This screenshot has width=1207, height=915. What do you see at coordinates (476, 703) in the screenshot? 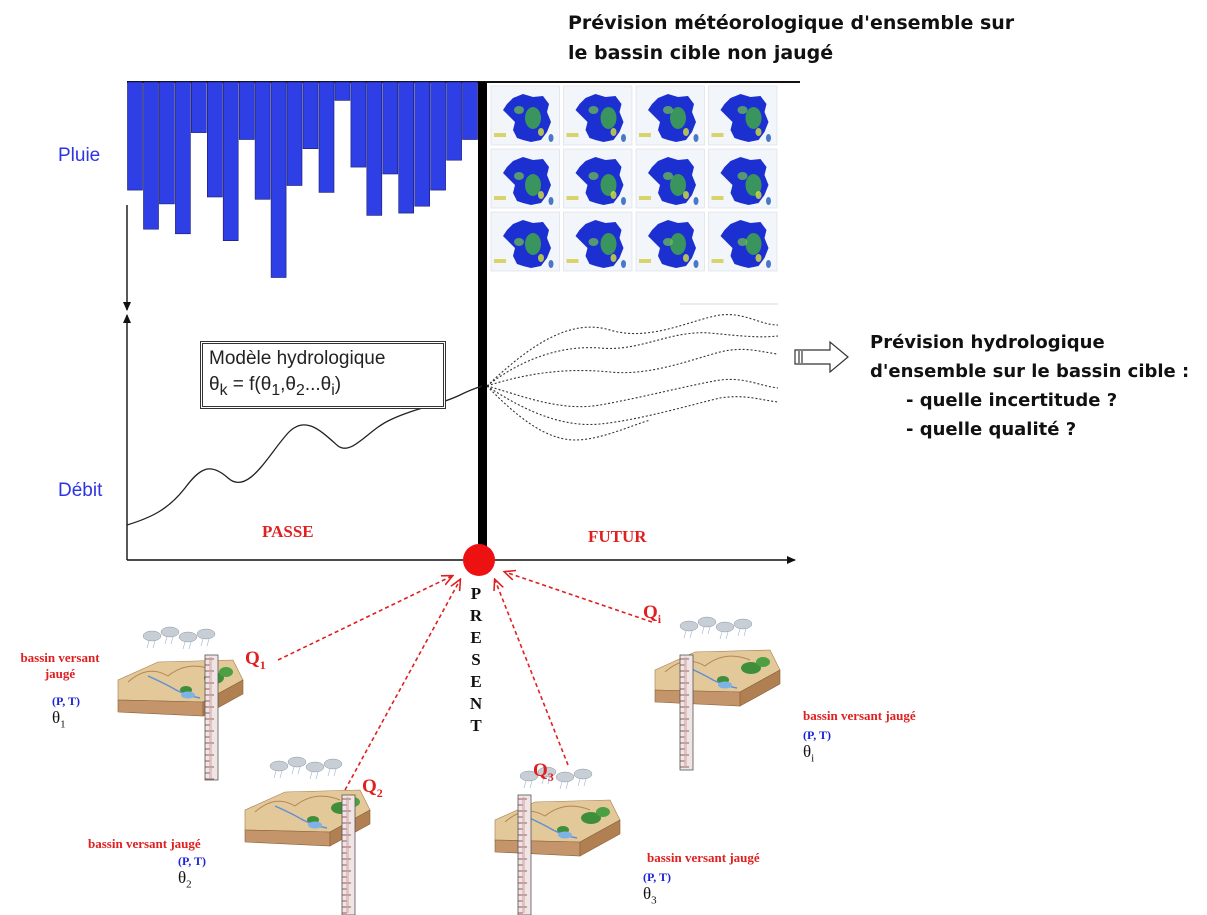
I see `present-letter: N` at bounding box center [476, 703].